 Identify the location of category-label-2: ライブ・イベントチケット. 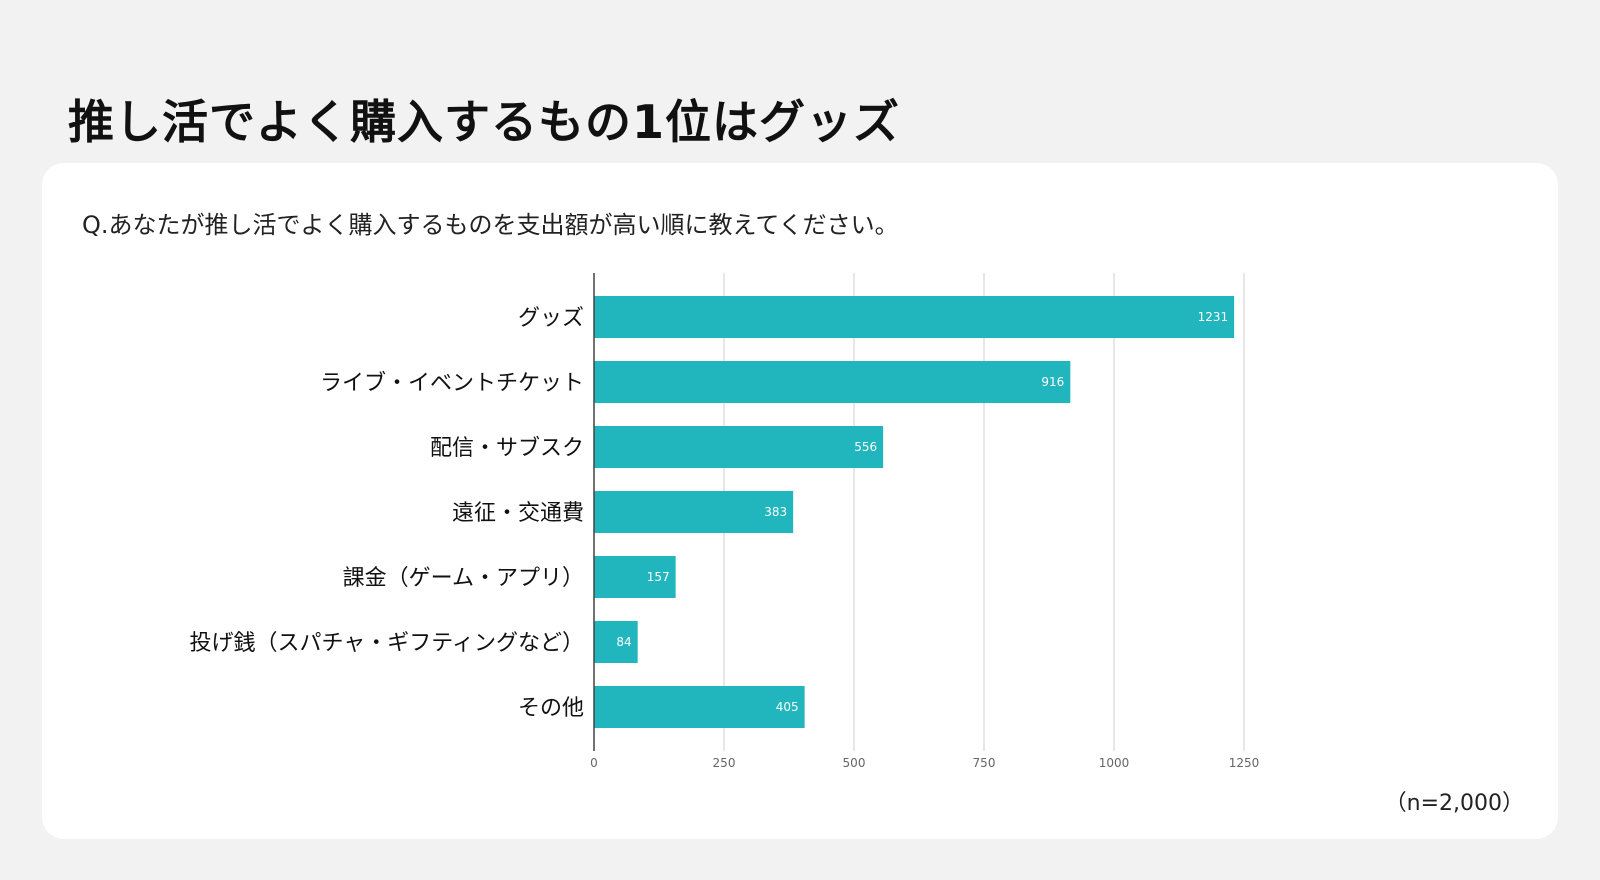
(452, 383).